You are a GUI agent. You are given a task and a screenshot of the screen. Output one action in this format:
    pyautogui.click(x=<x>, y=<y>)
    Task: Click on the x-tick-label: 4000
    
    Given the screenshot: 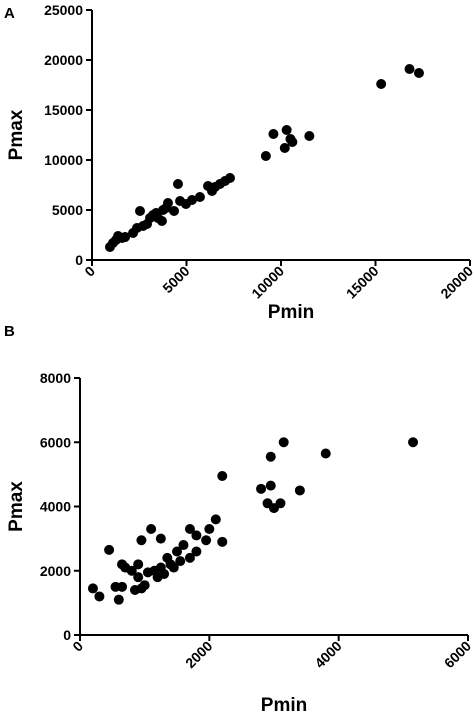 What is the action you would take?
    pyautogui.click(x=327, y=654)
    